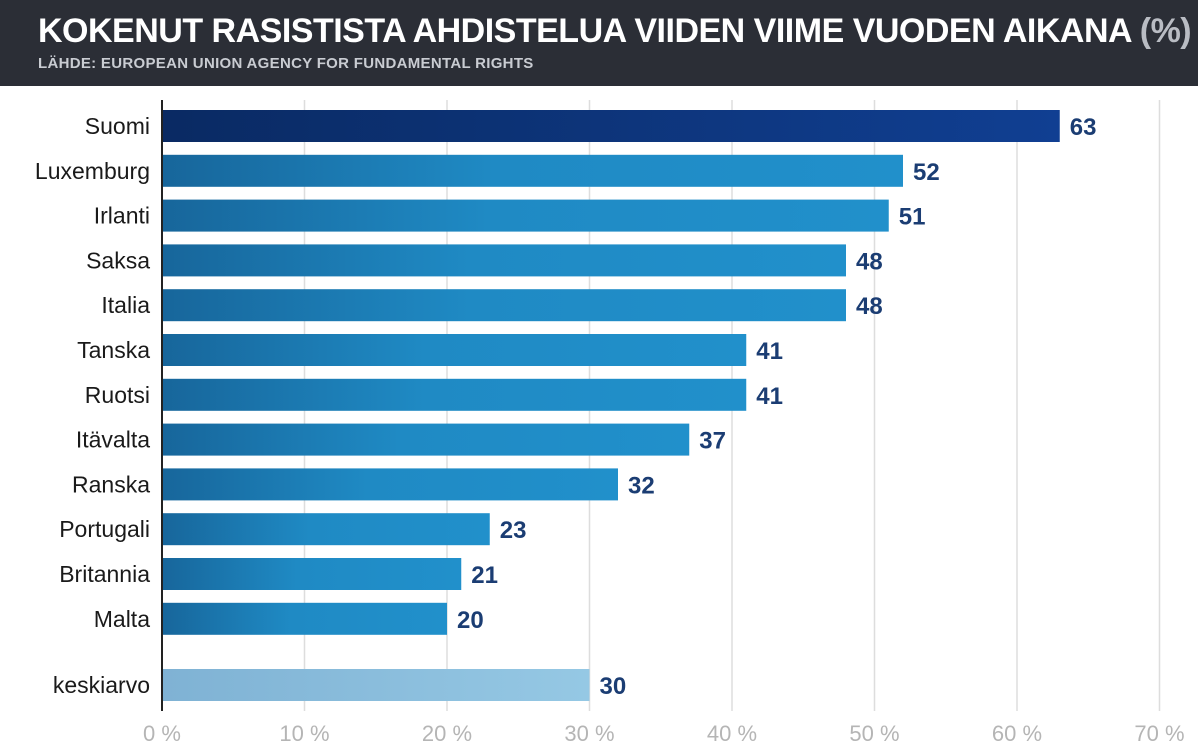 This screenshot has height=753, width=1198. What do you see at coordinates (113, 350) in the screenshot?
I see `category-label-tanska: Tanska` at bounding box center [113, 350].